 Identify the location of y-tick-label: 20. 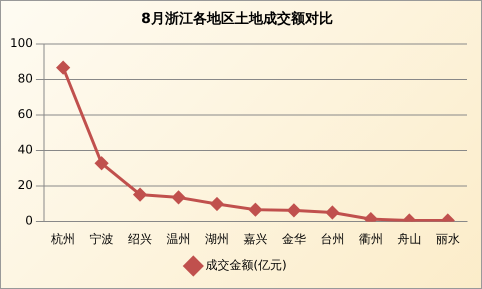
(25, 185).